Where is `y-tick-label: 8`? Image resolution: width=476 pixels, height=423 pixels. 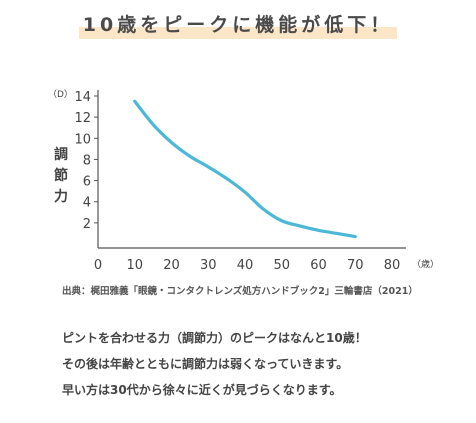 y-tick-label: 8 is located at coordinates (87, 160).